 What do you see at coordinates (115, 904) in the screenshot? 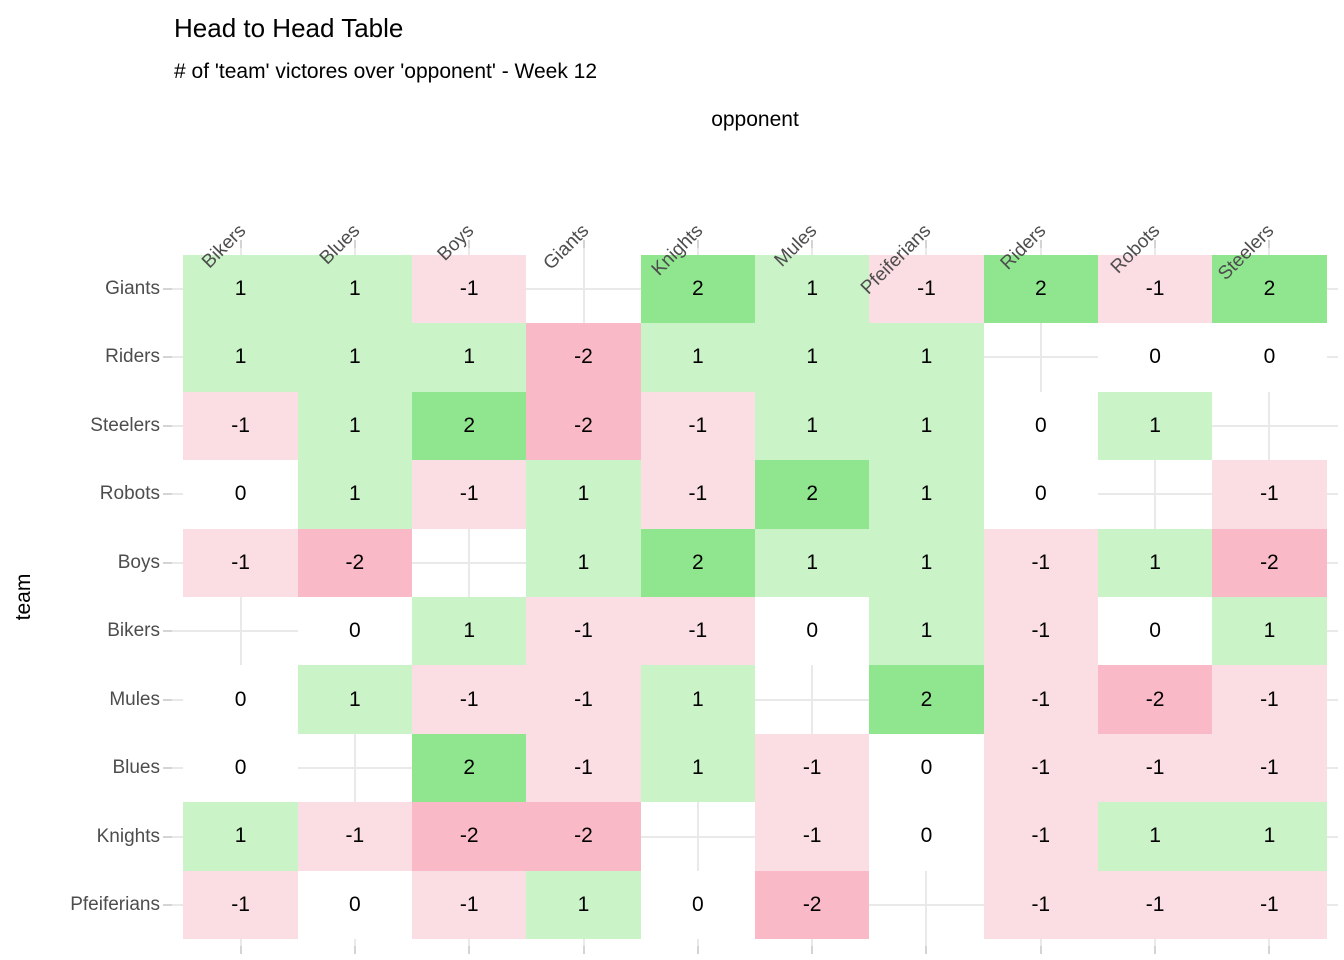
I see `y-tick-label: Pfeiferians` at bounding box center [115, 904].